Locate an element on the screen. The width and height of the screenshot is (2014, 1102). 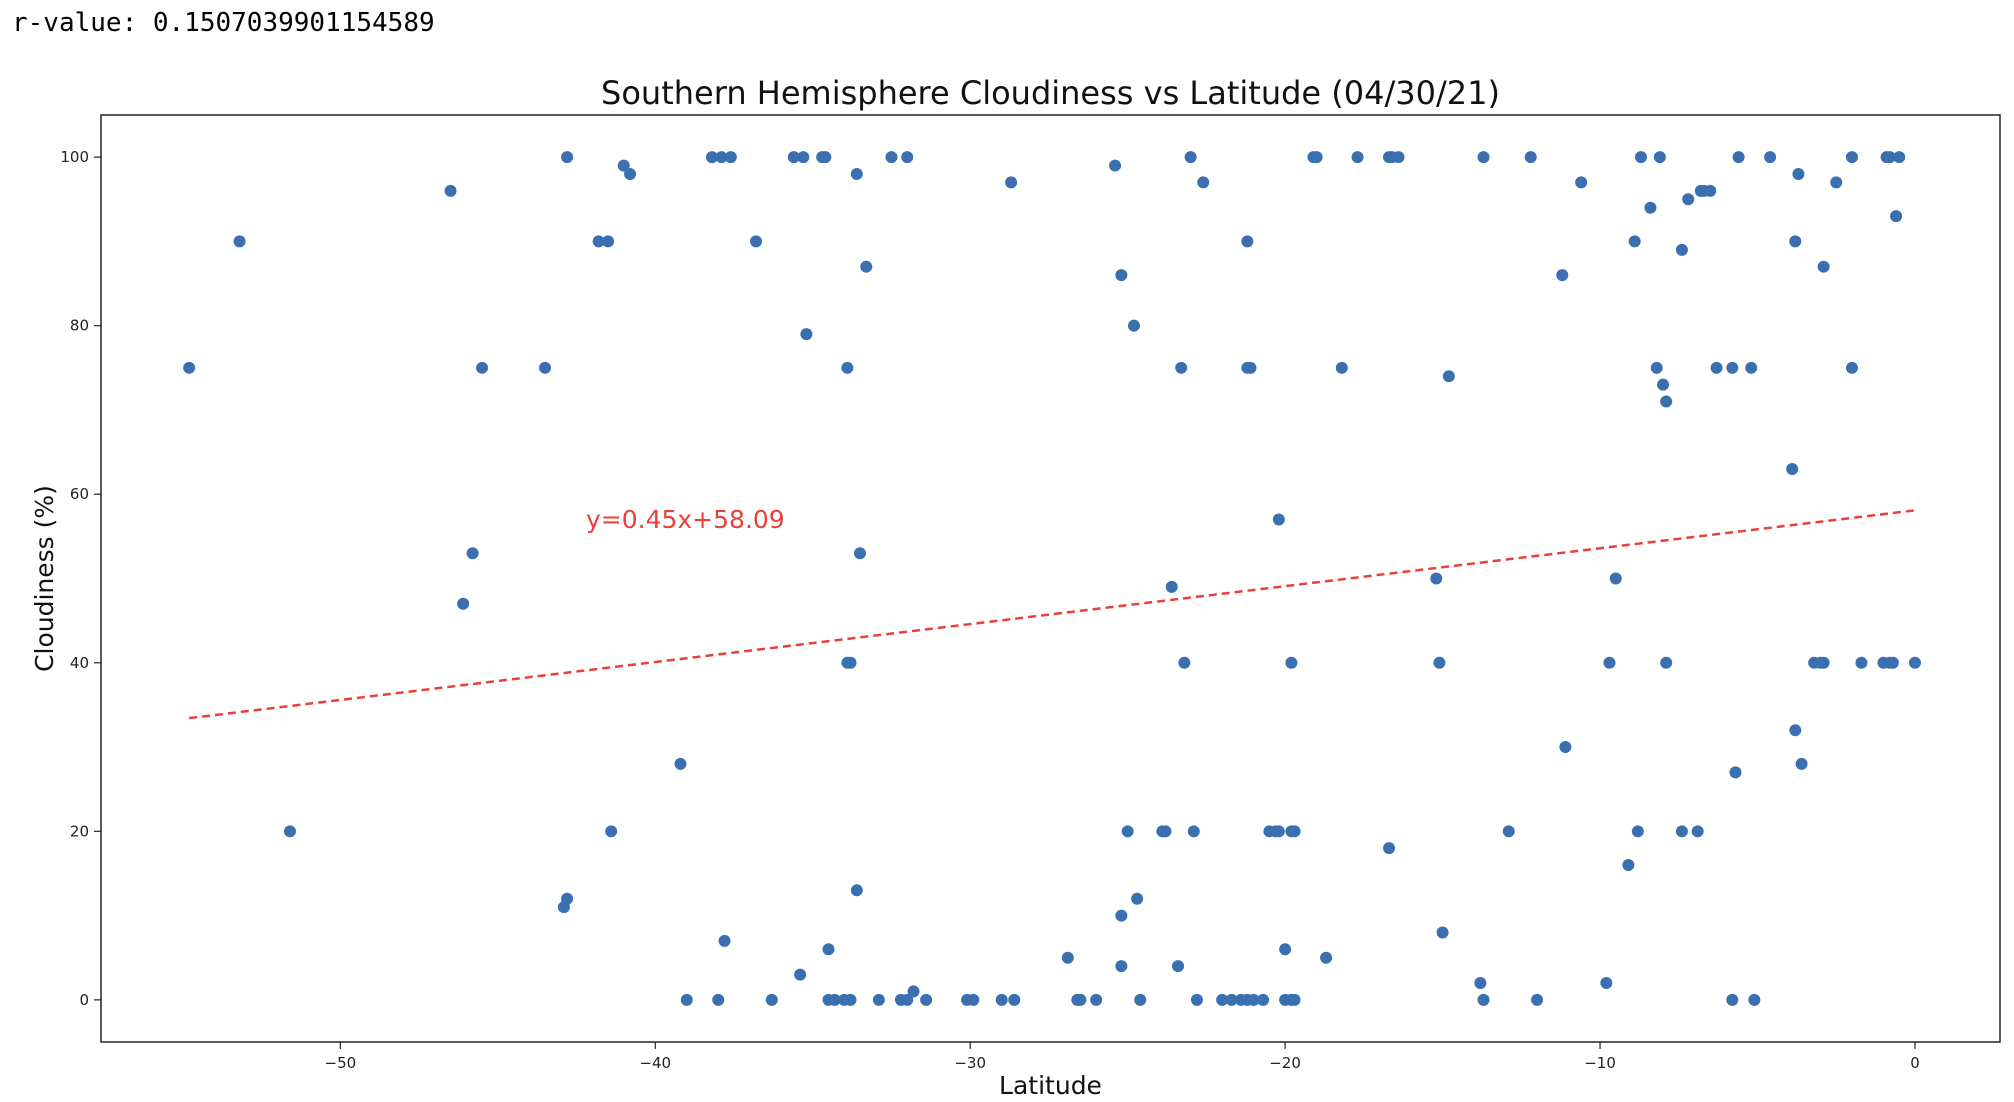
x-tick-label: −30 is located at coordinates (970, 1063).